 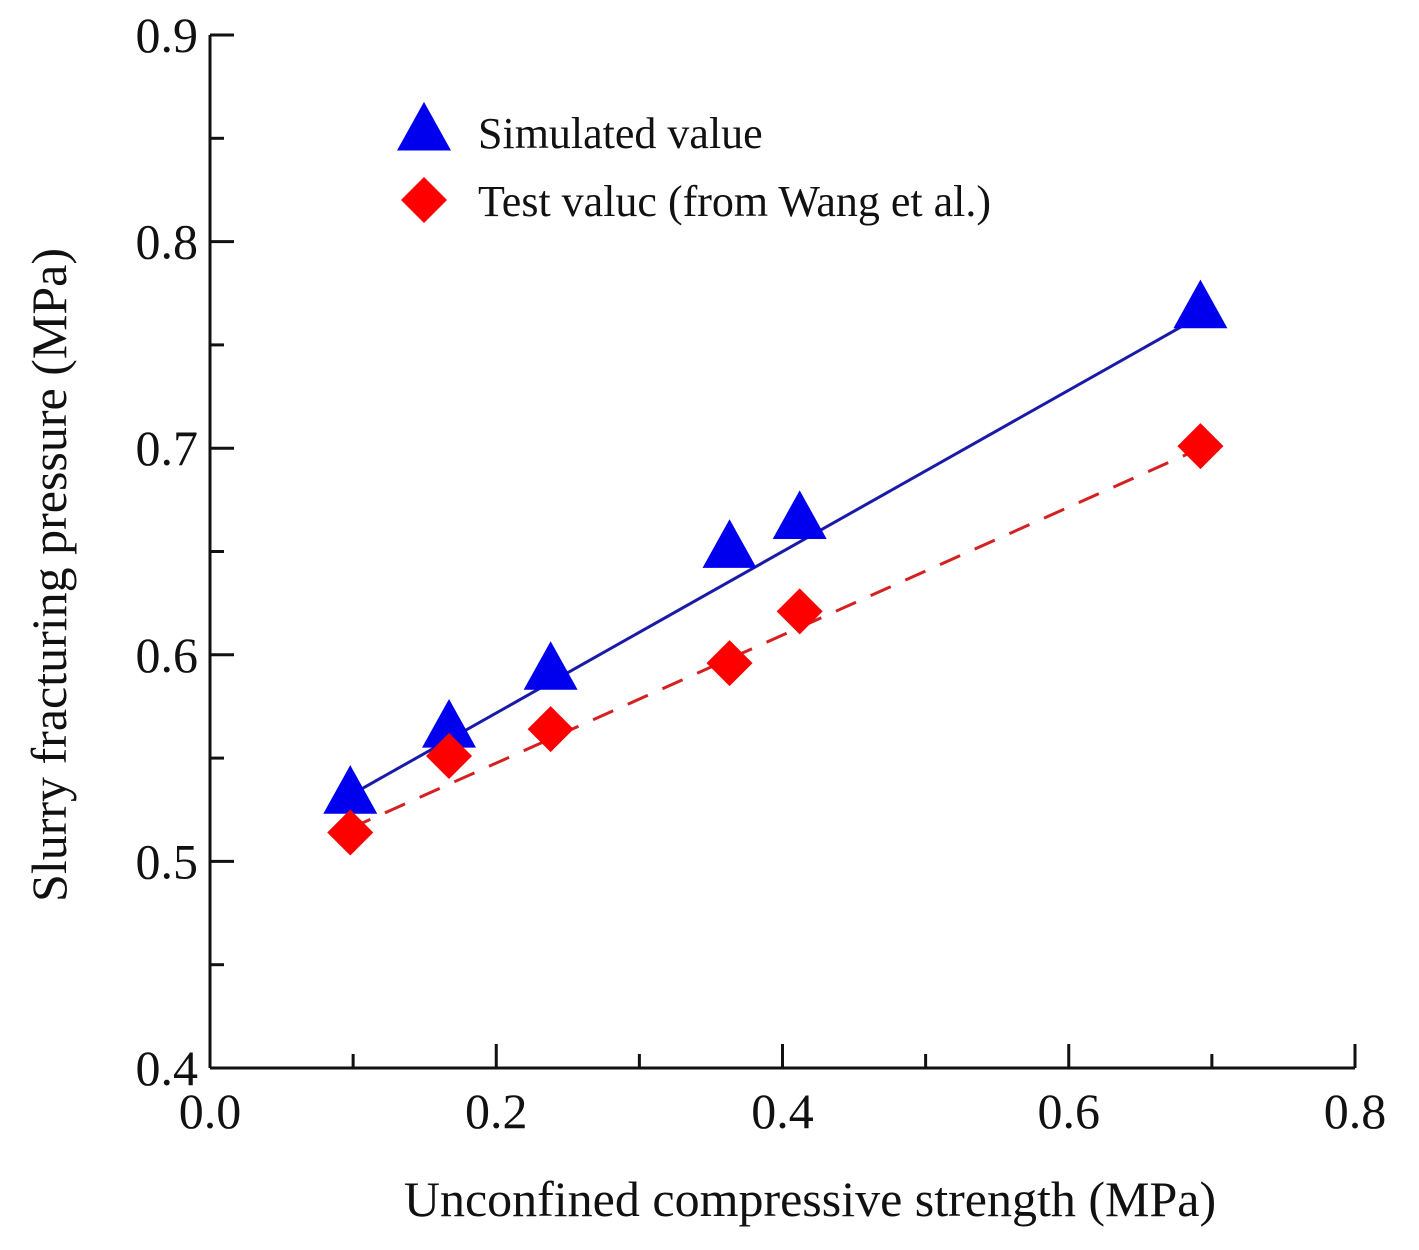 What do you see at coordinates (210, 1111) in the screenshot?
I see `x-tick-label: 0.0` at bounding box center [210, 1111].